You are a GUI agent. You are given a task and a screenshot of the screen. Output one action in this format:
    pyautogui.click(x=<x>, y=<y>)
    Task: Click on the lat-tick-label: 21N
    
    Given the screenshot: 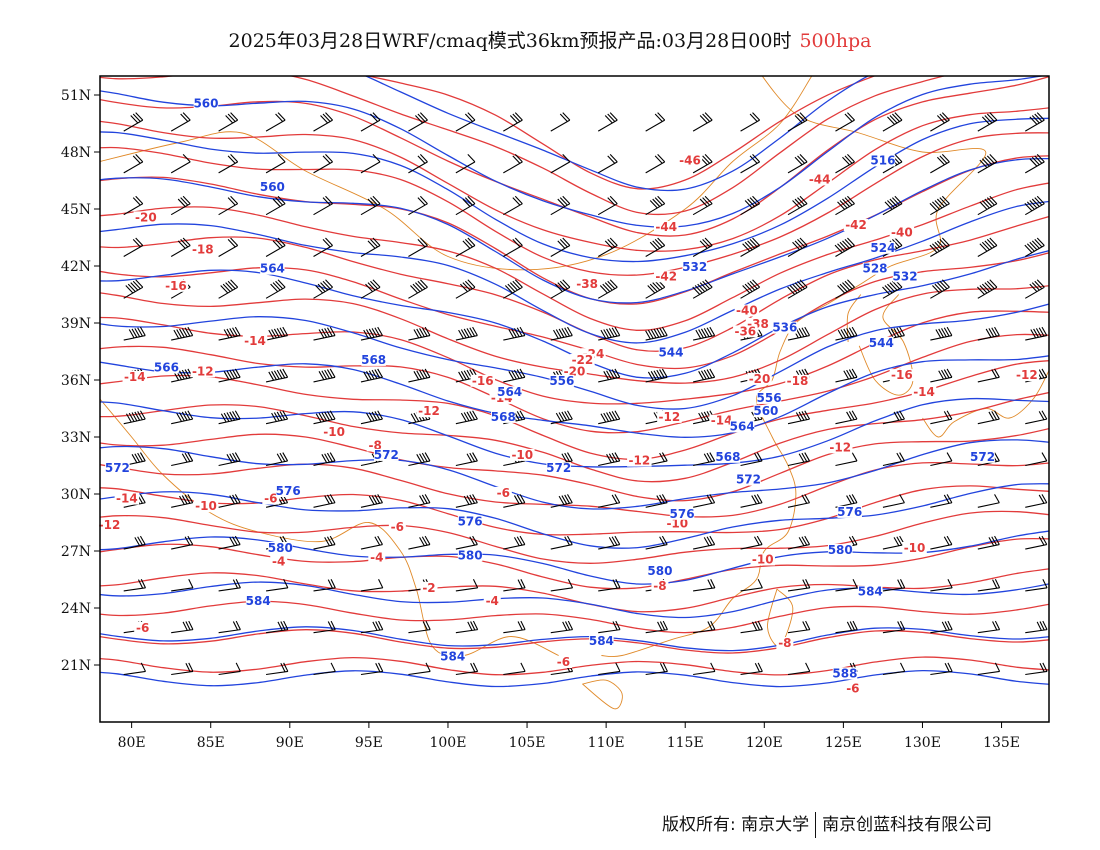 What is the action you would take?
    pyautogui.click(x=76, y=666)
    